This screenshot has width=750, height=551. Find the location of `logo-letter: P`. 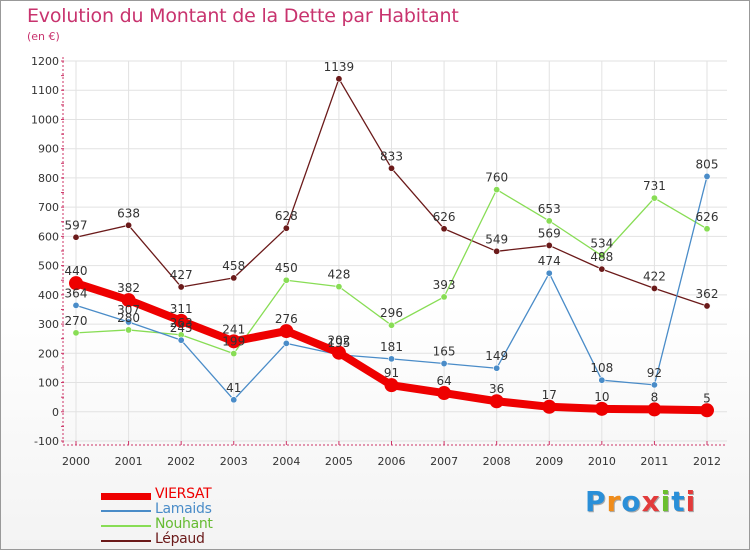

logo-letter: P is located at coordinates (596, 501).